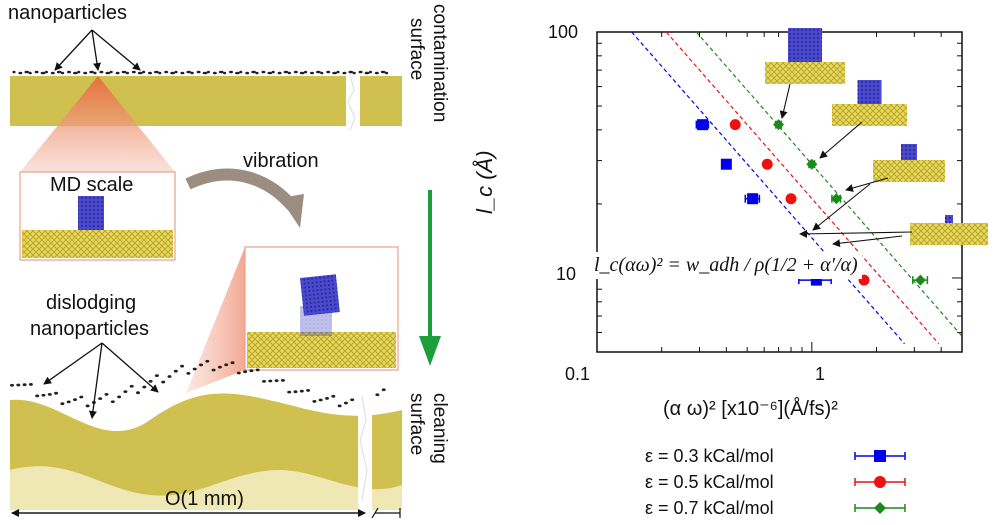  What do you see at coordinates (67, 13) in the screenshot?
I see `nanoparticles-label: nanoparticles` at bounding box center [67, 13].